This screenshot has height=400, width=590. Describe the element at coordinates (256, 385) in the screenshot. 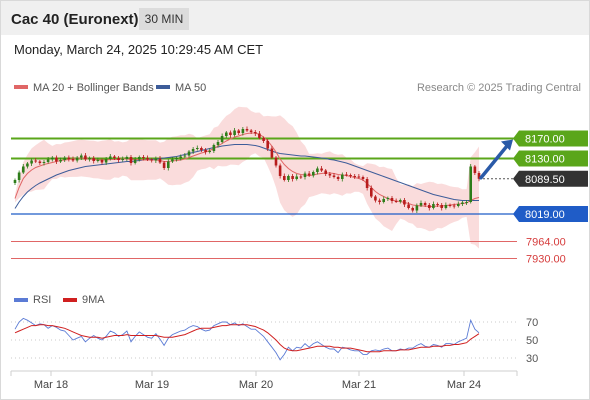

I see `x-tick-label: Mar 20` at that location.